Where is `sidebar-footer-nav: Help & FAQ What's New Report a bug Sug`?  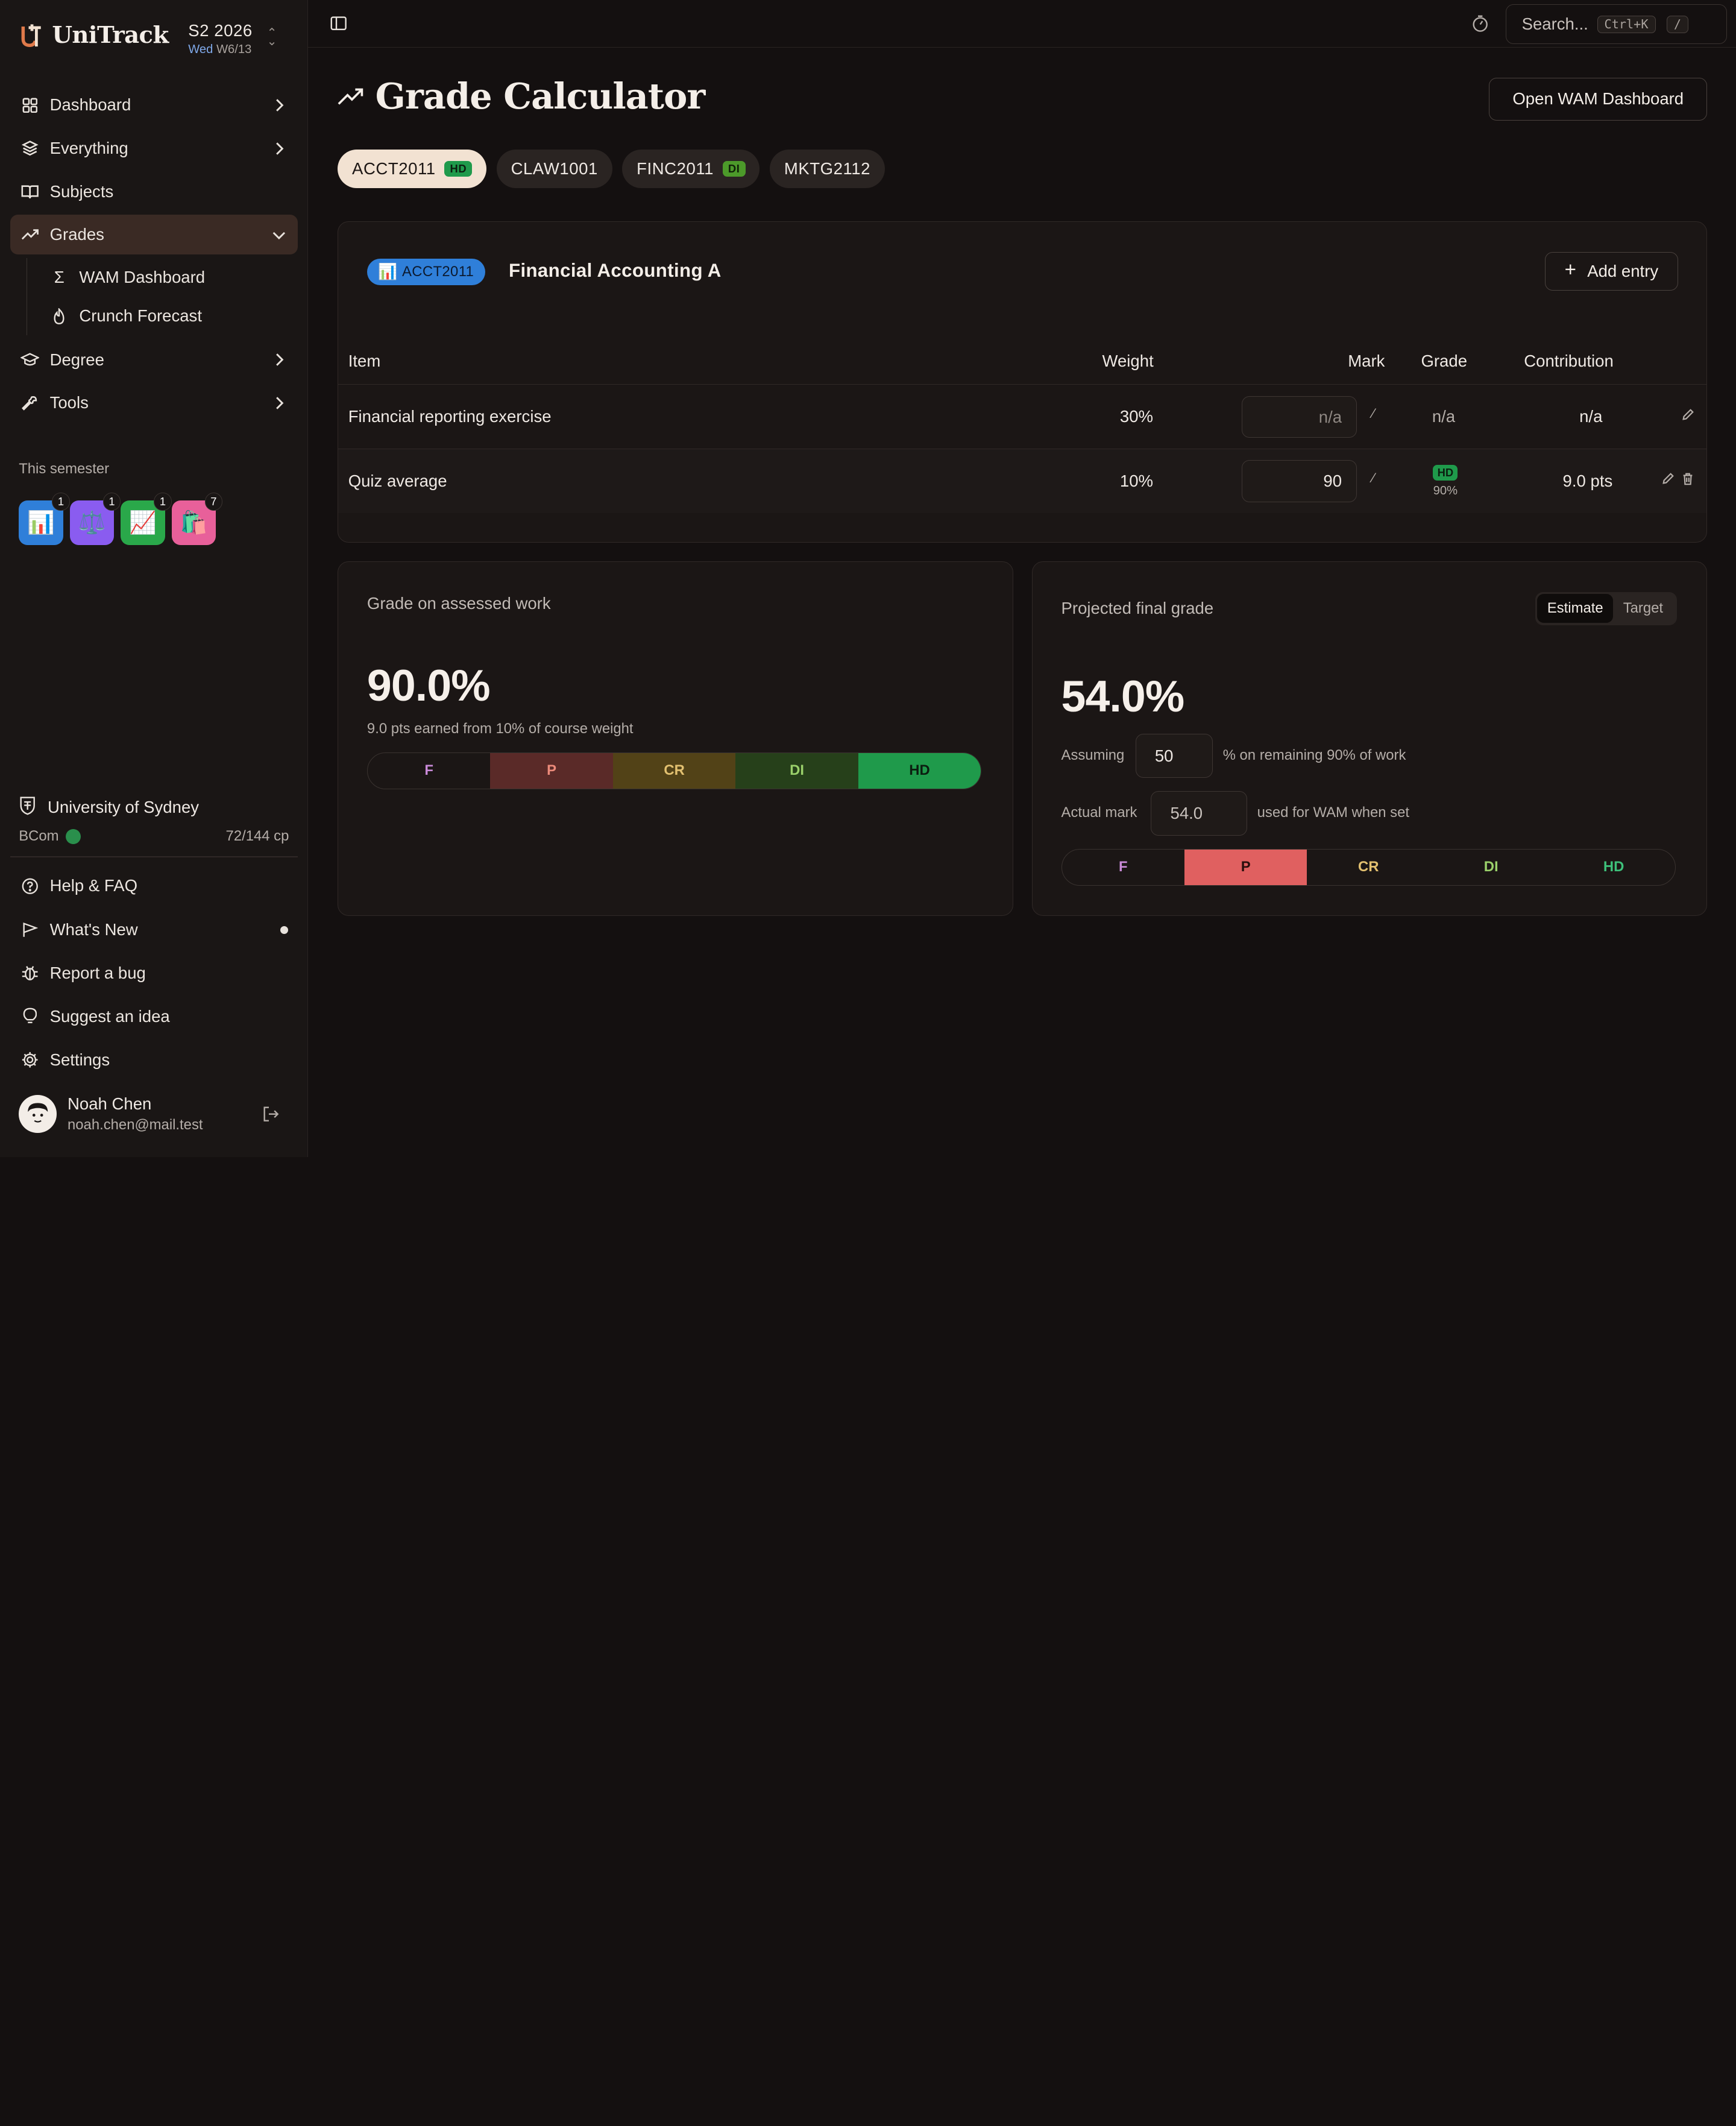 sidebar-footer-nav: Help & FAQ What's New Report a bug Sug is located at coordinates (154, 975).